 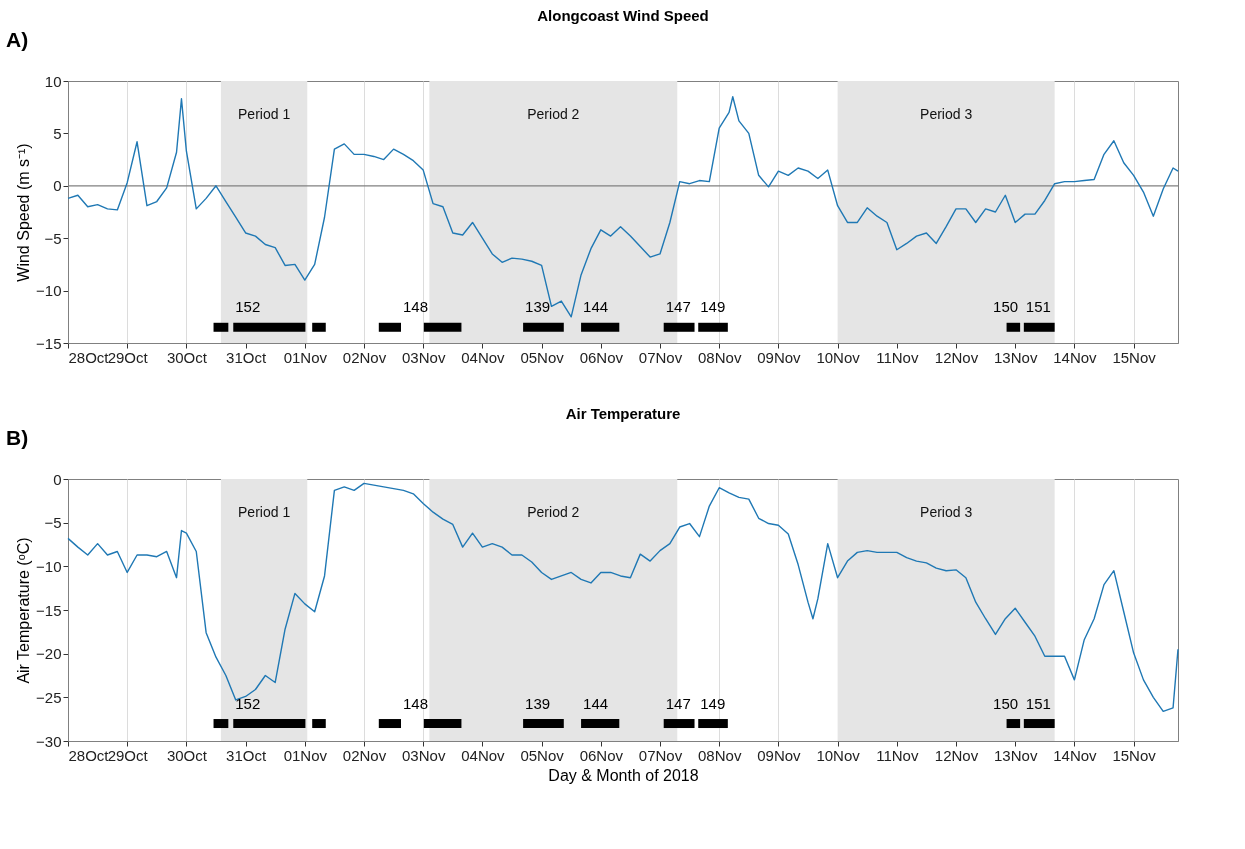 What do you see at coordinates (17, 39) in the screenshot?
I see `text: A)` at bounding box center [17, 39].